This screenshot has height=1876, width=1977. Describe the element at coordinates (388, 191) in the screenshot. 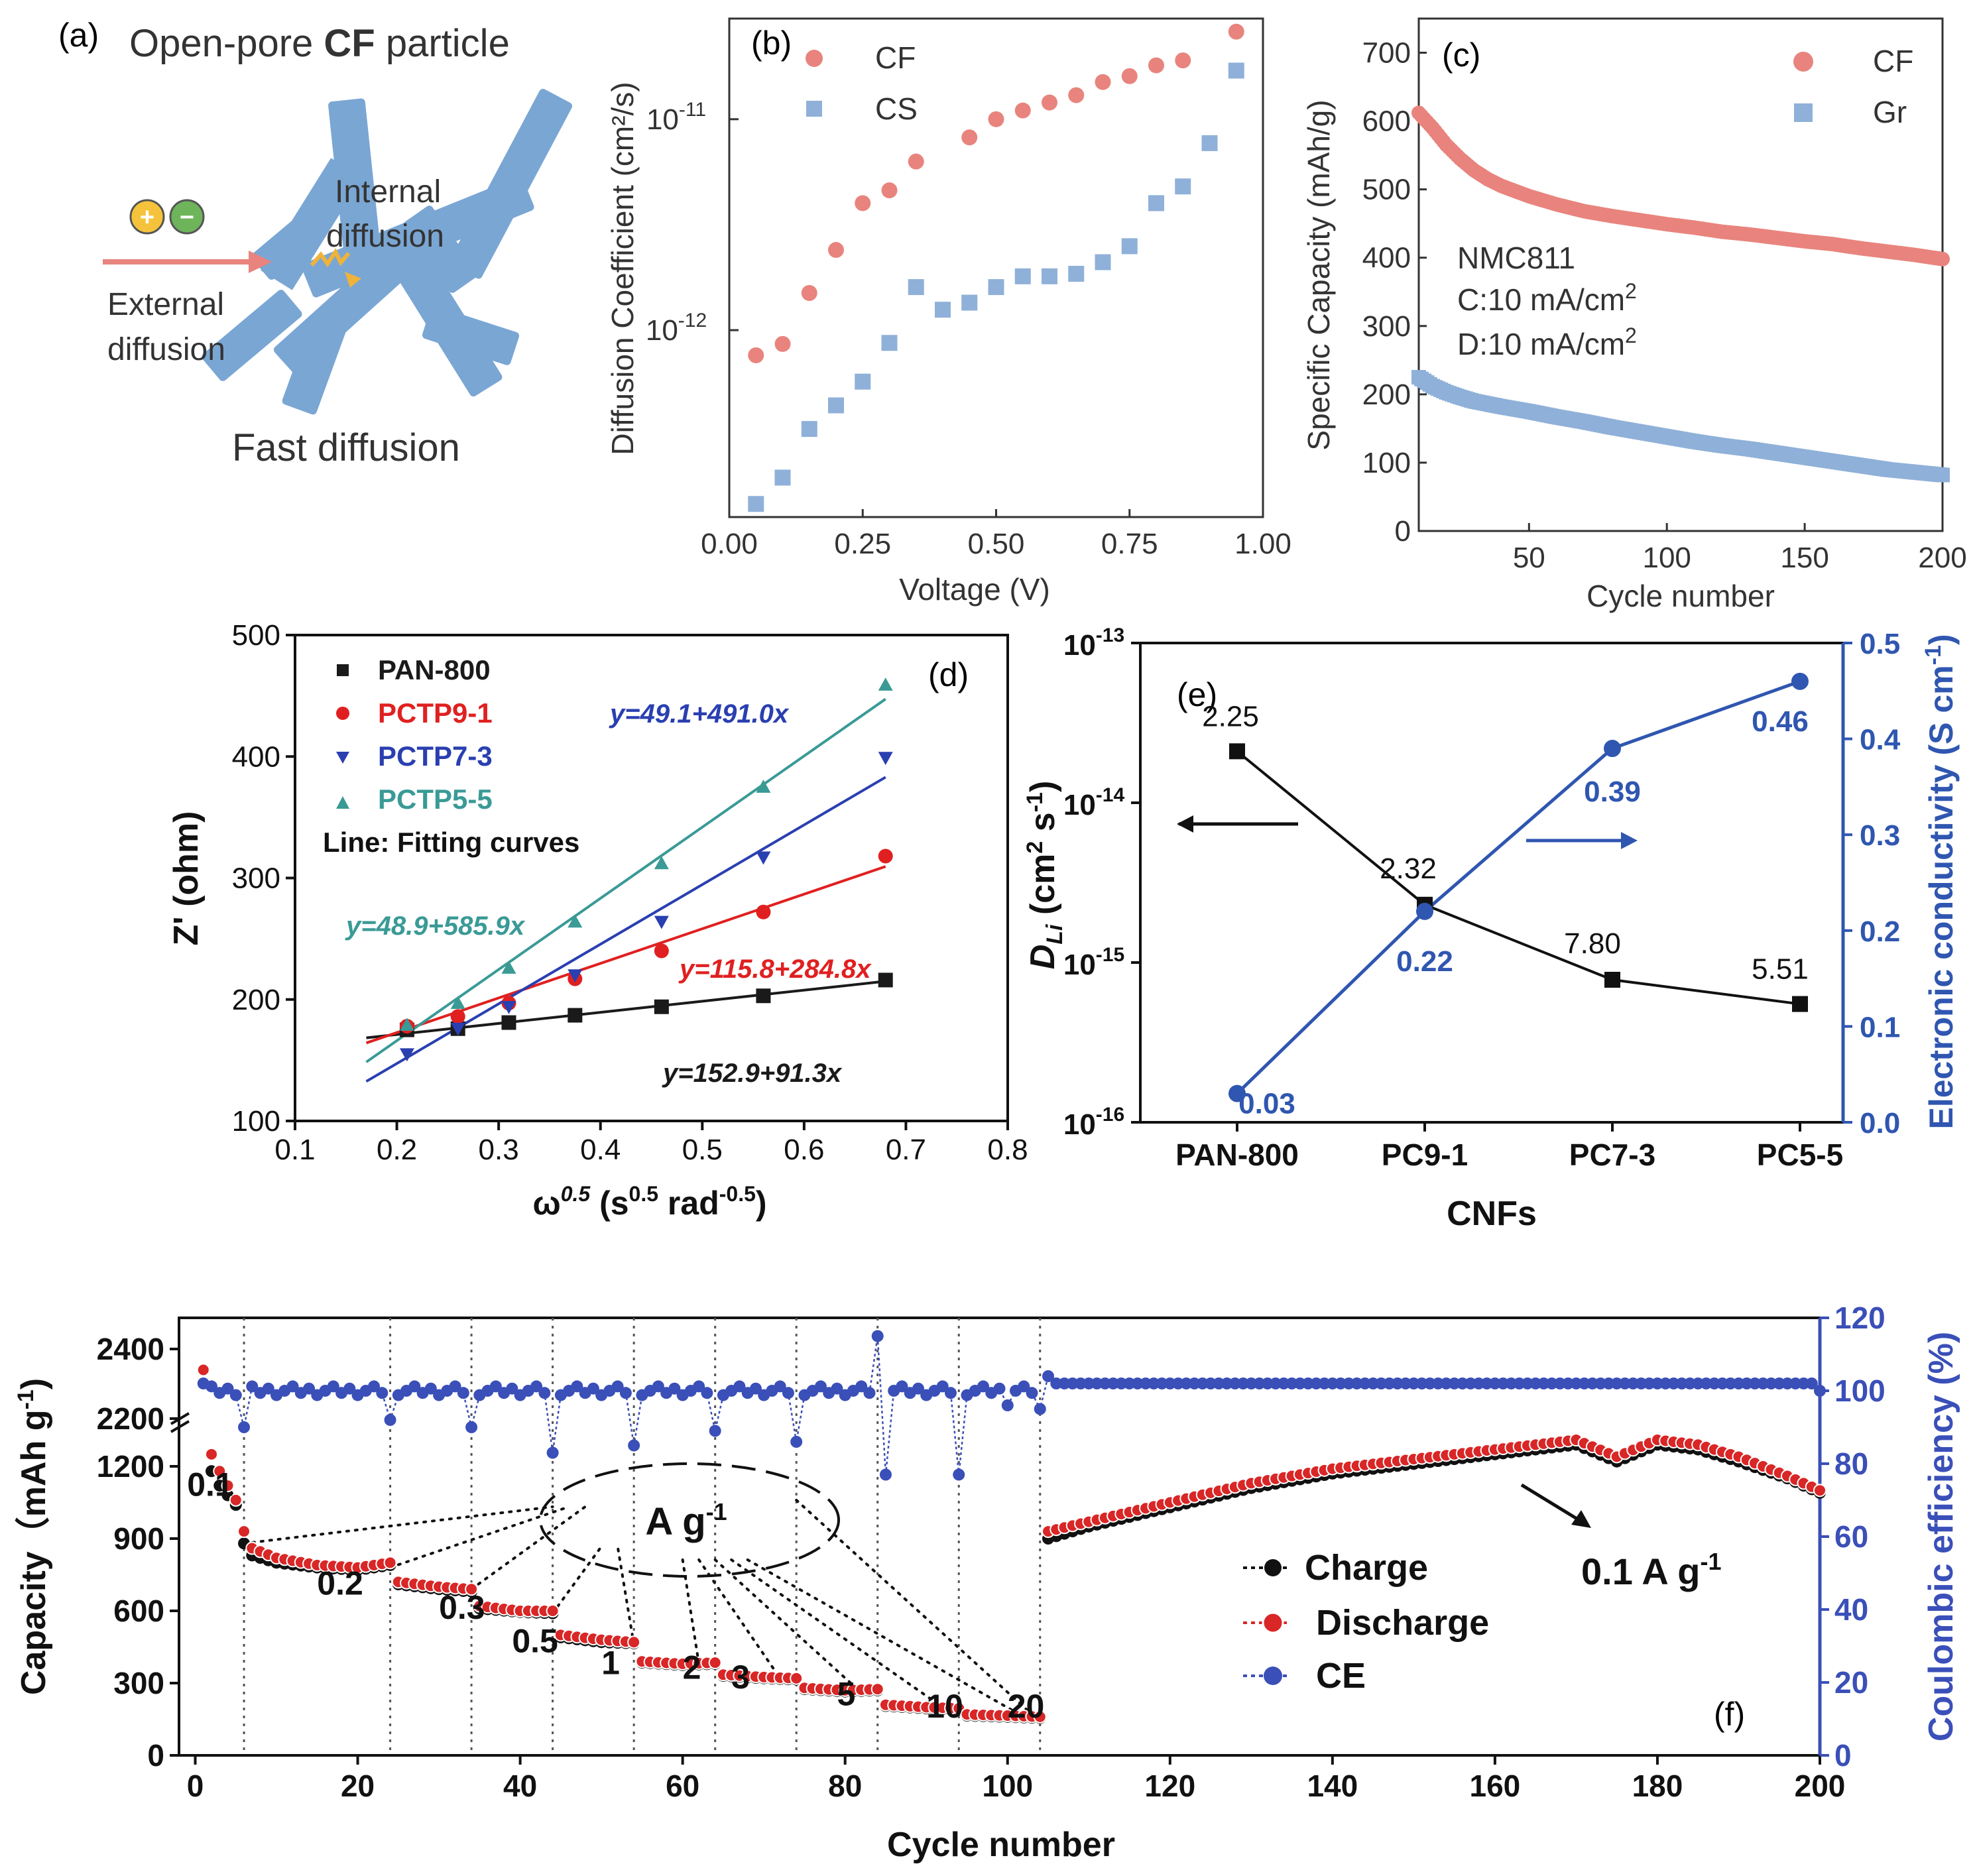

I see `internal-label-1: Internal` at that location.